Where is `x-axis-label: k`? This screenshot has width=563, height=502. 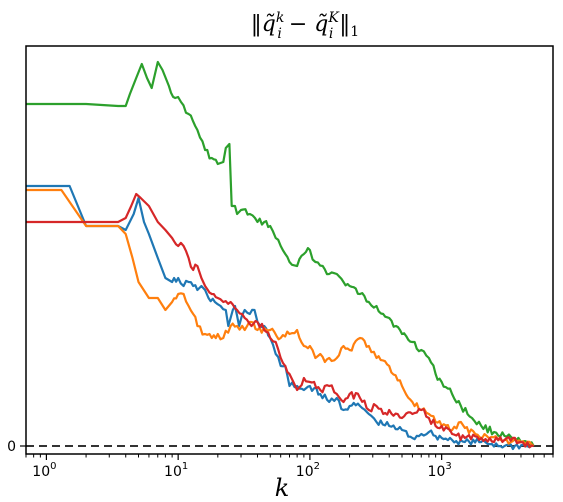 x-axis-label: k is located at coordinates (282, 488).